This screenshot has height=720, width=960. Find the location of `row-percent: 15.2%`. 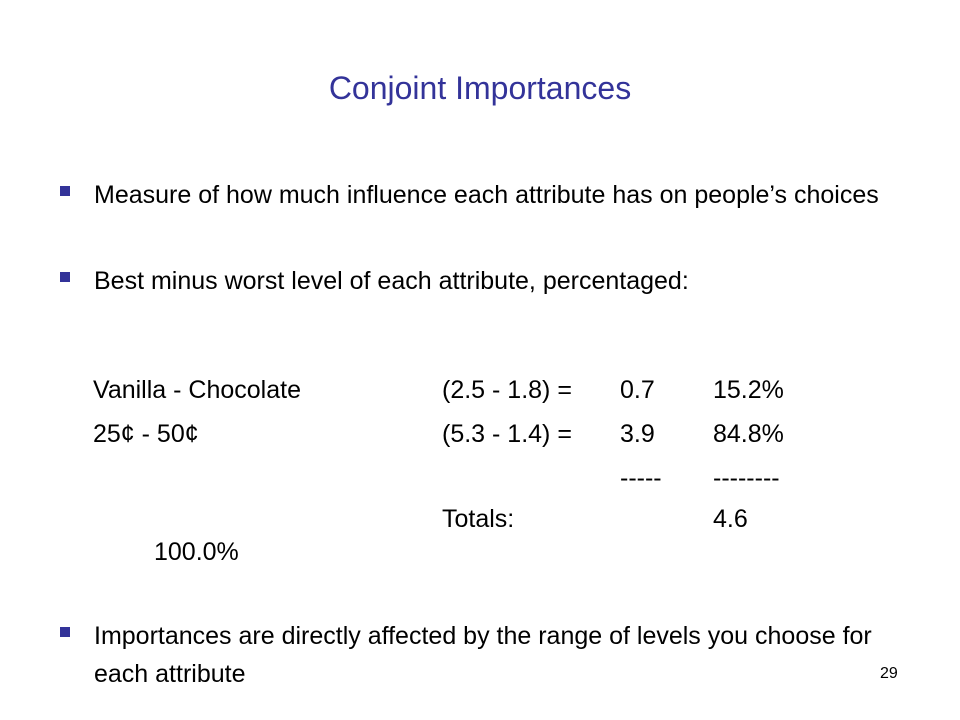

row-percent: 15.2% is located at coordinates (748, 390).